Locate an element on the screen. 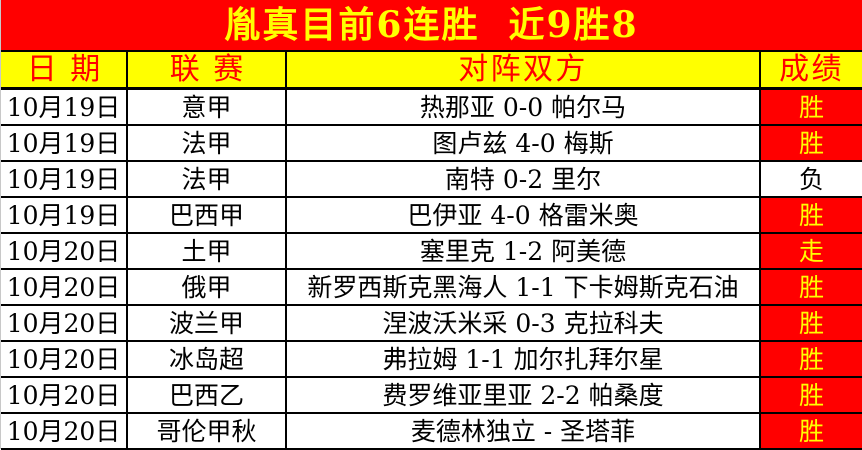 This screenshot has width=862, height=450. match-cell: 热那亚 0-0 帕尔马 is located at coordinates (523, 106).